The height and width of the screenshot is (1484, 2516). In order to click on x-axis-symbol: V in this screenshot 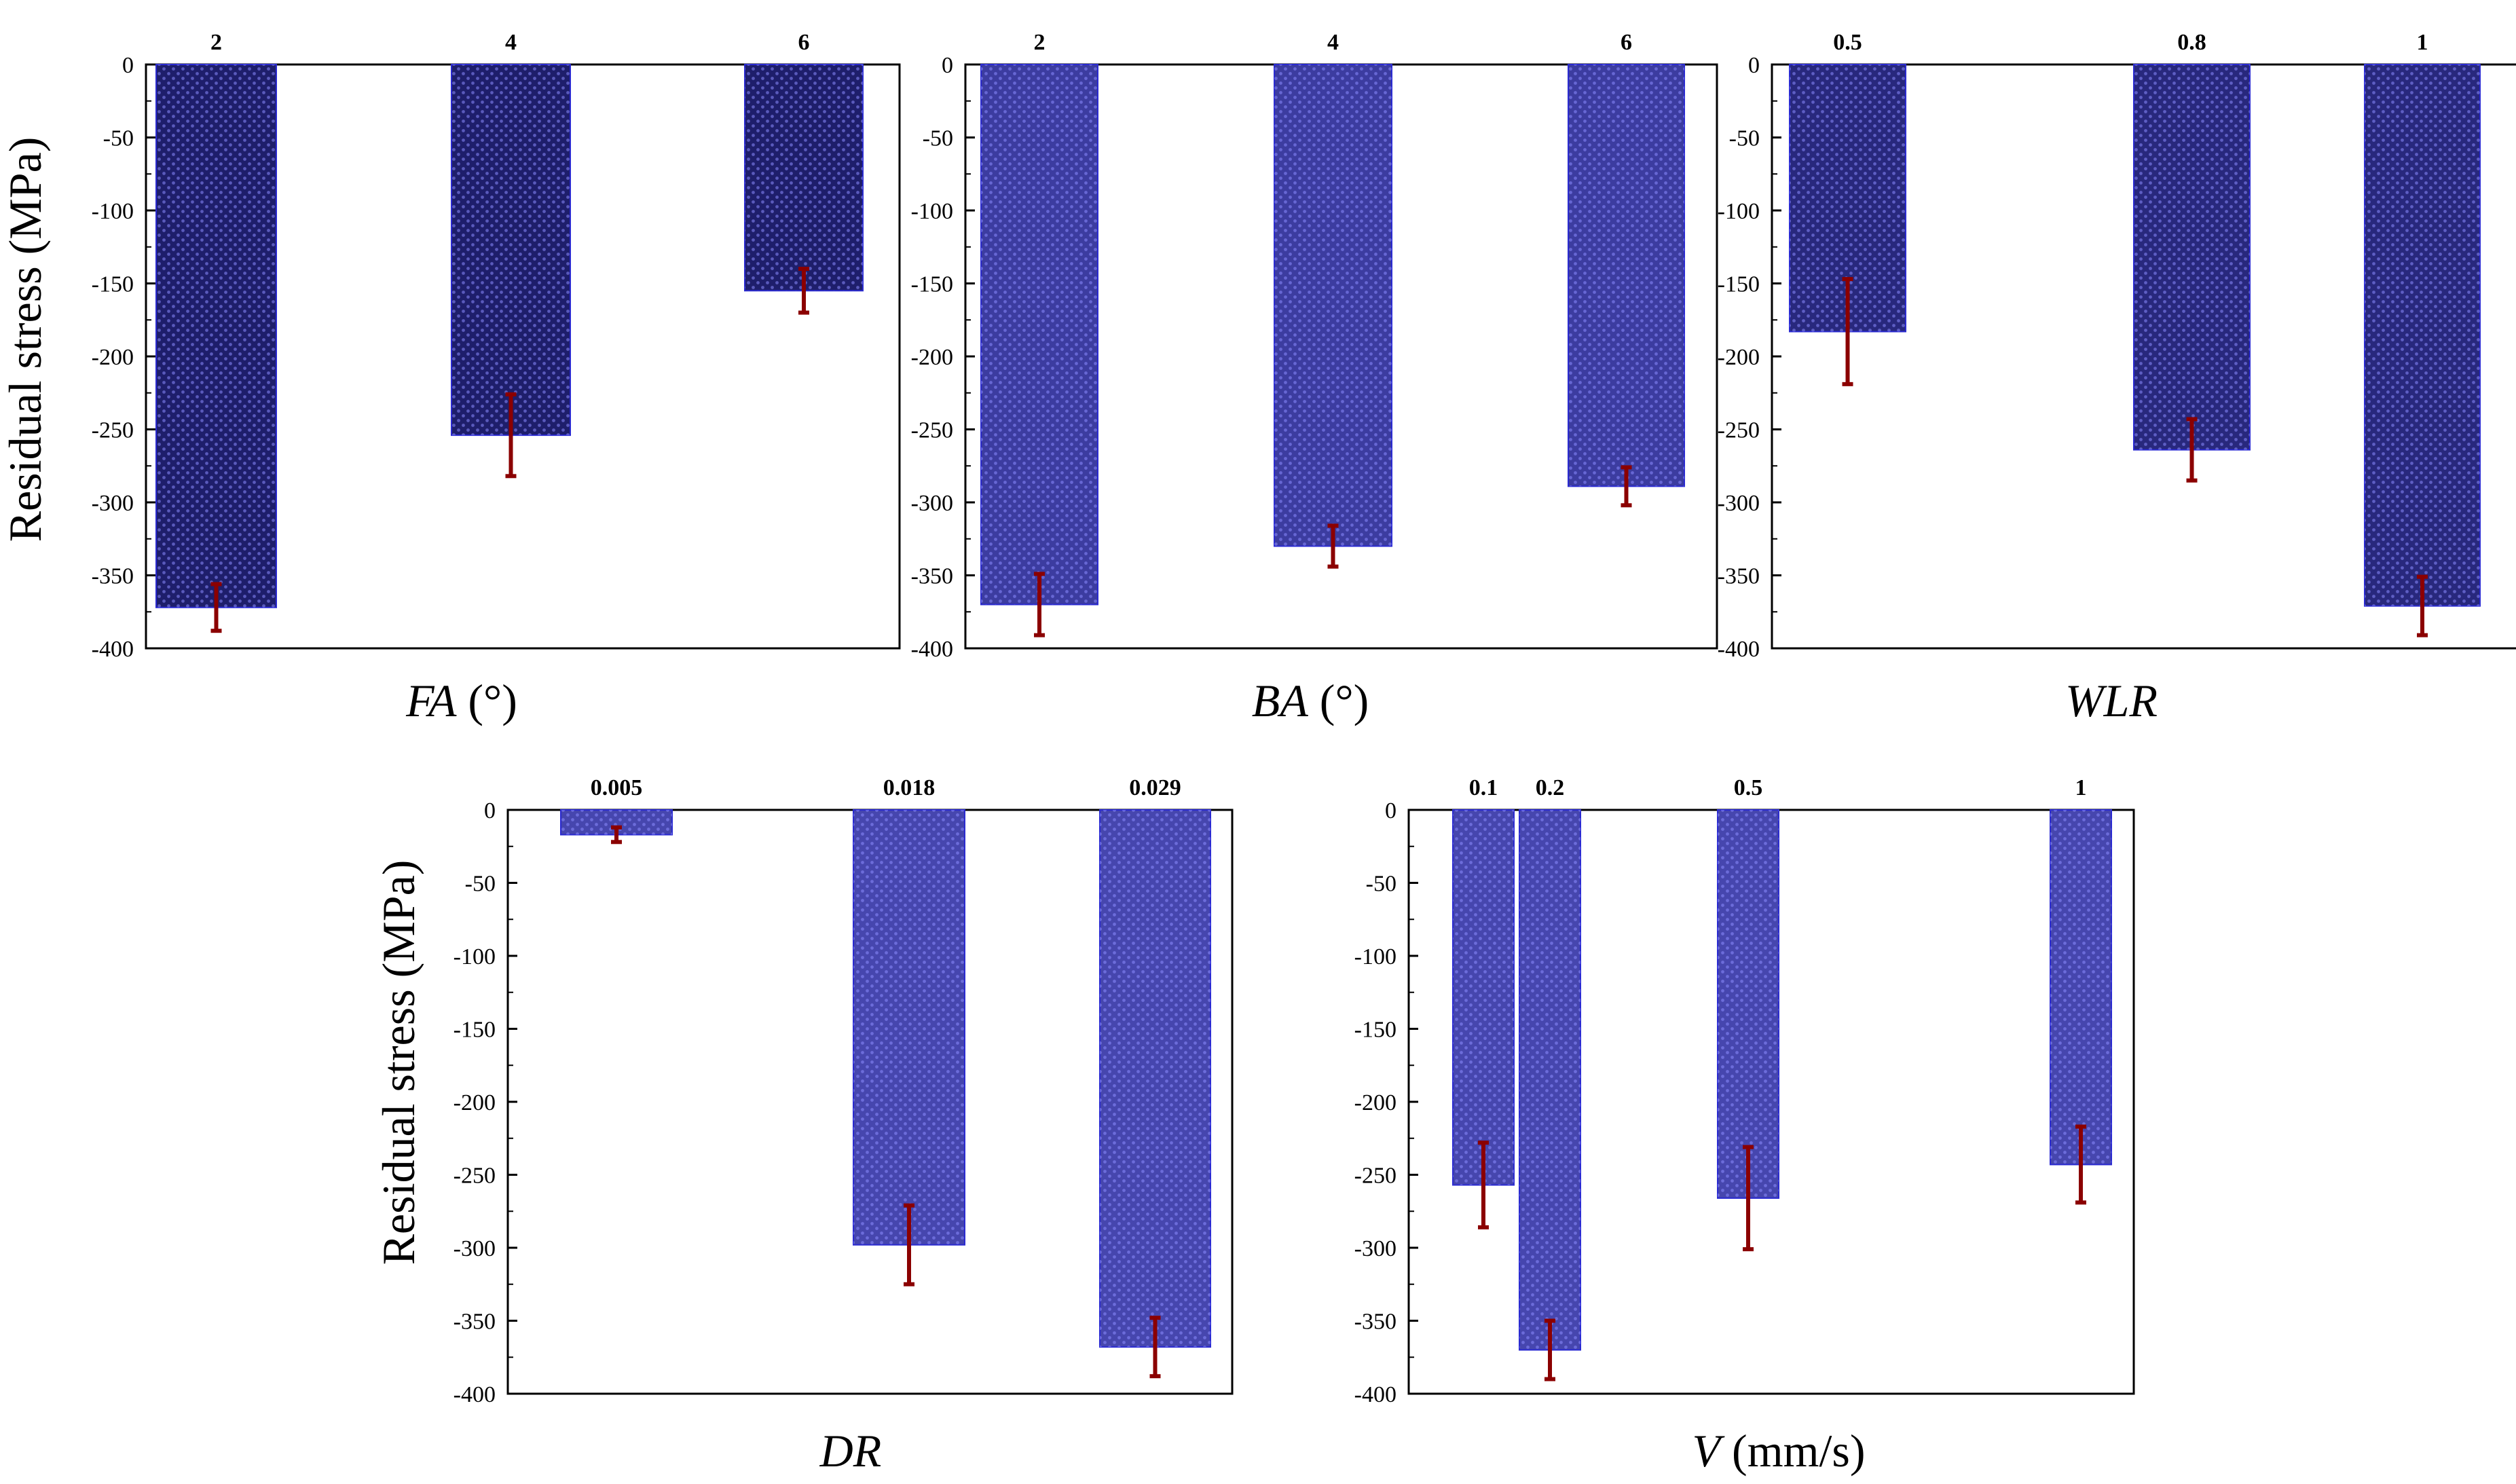, I will do `click(1709, 1451)`.